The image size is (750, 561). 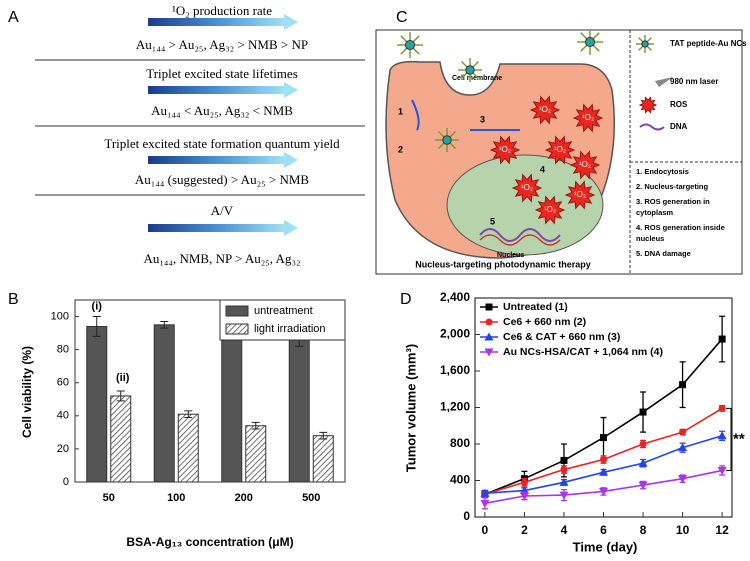 I want to click on arrow, so click(x=415, y=115).